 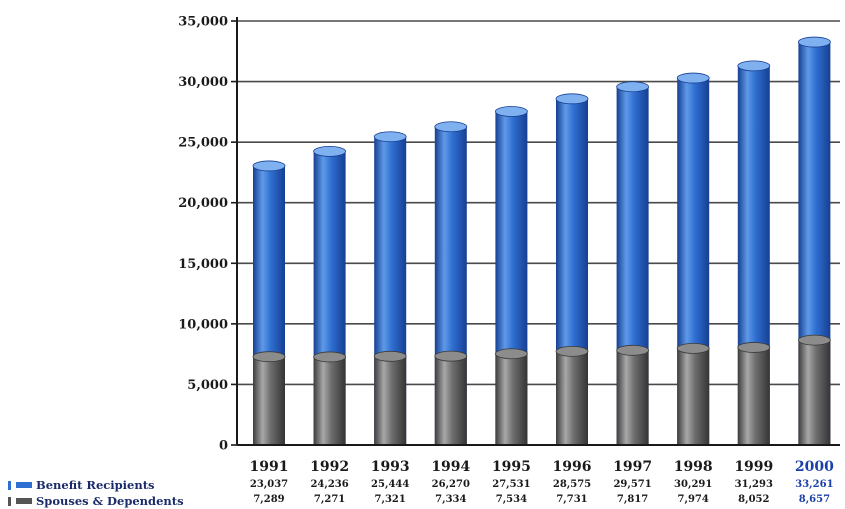 I want to click on data-label-benefit-recipients: 23,037, so click(x=269, y=484).